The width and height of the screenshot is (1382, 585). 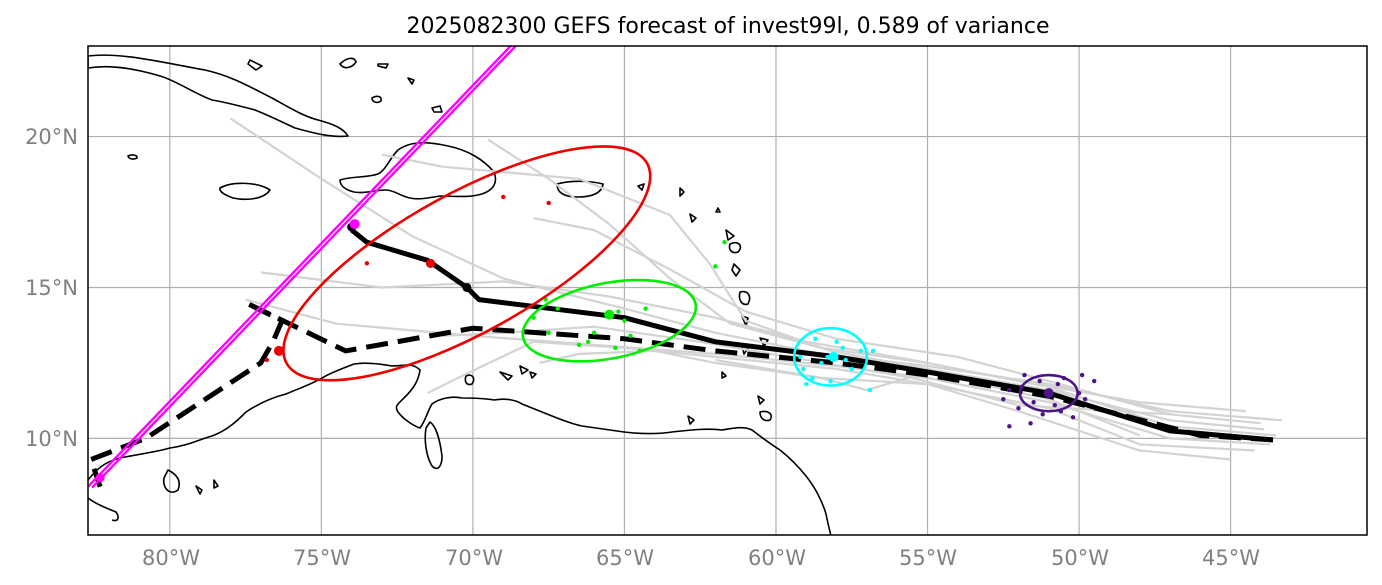 I want to click on coastline-puerto-rico, so click(x=580, y=189).